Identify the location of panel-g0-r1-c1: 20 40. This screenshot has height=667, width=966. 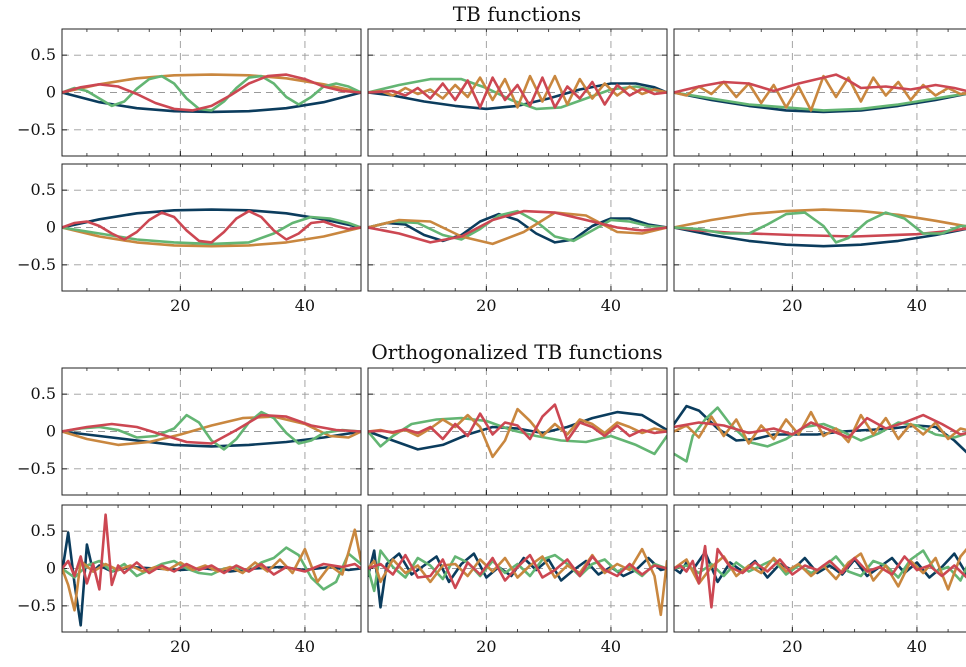
(517, 239).